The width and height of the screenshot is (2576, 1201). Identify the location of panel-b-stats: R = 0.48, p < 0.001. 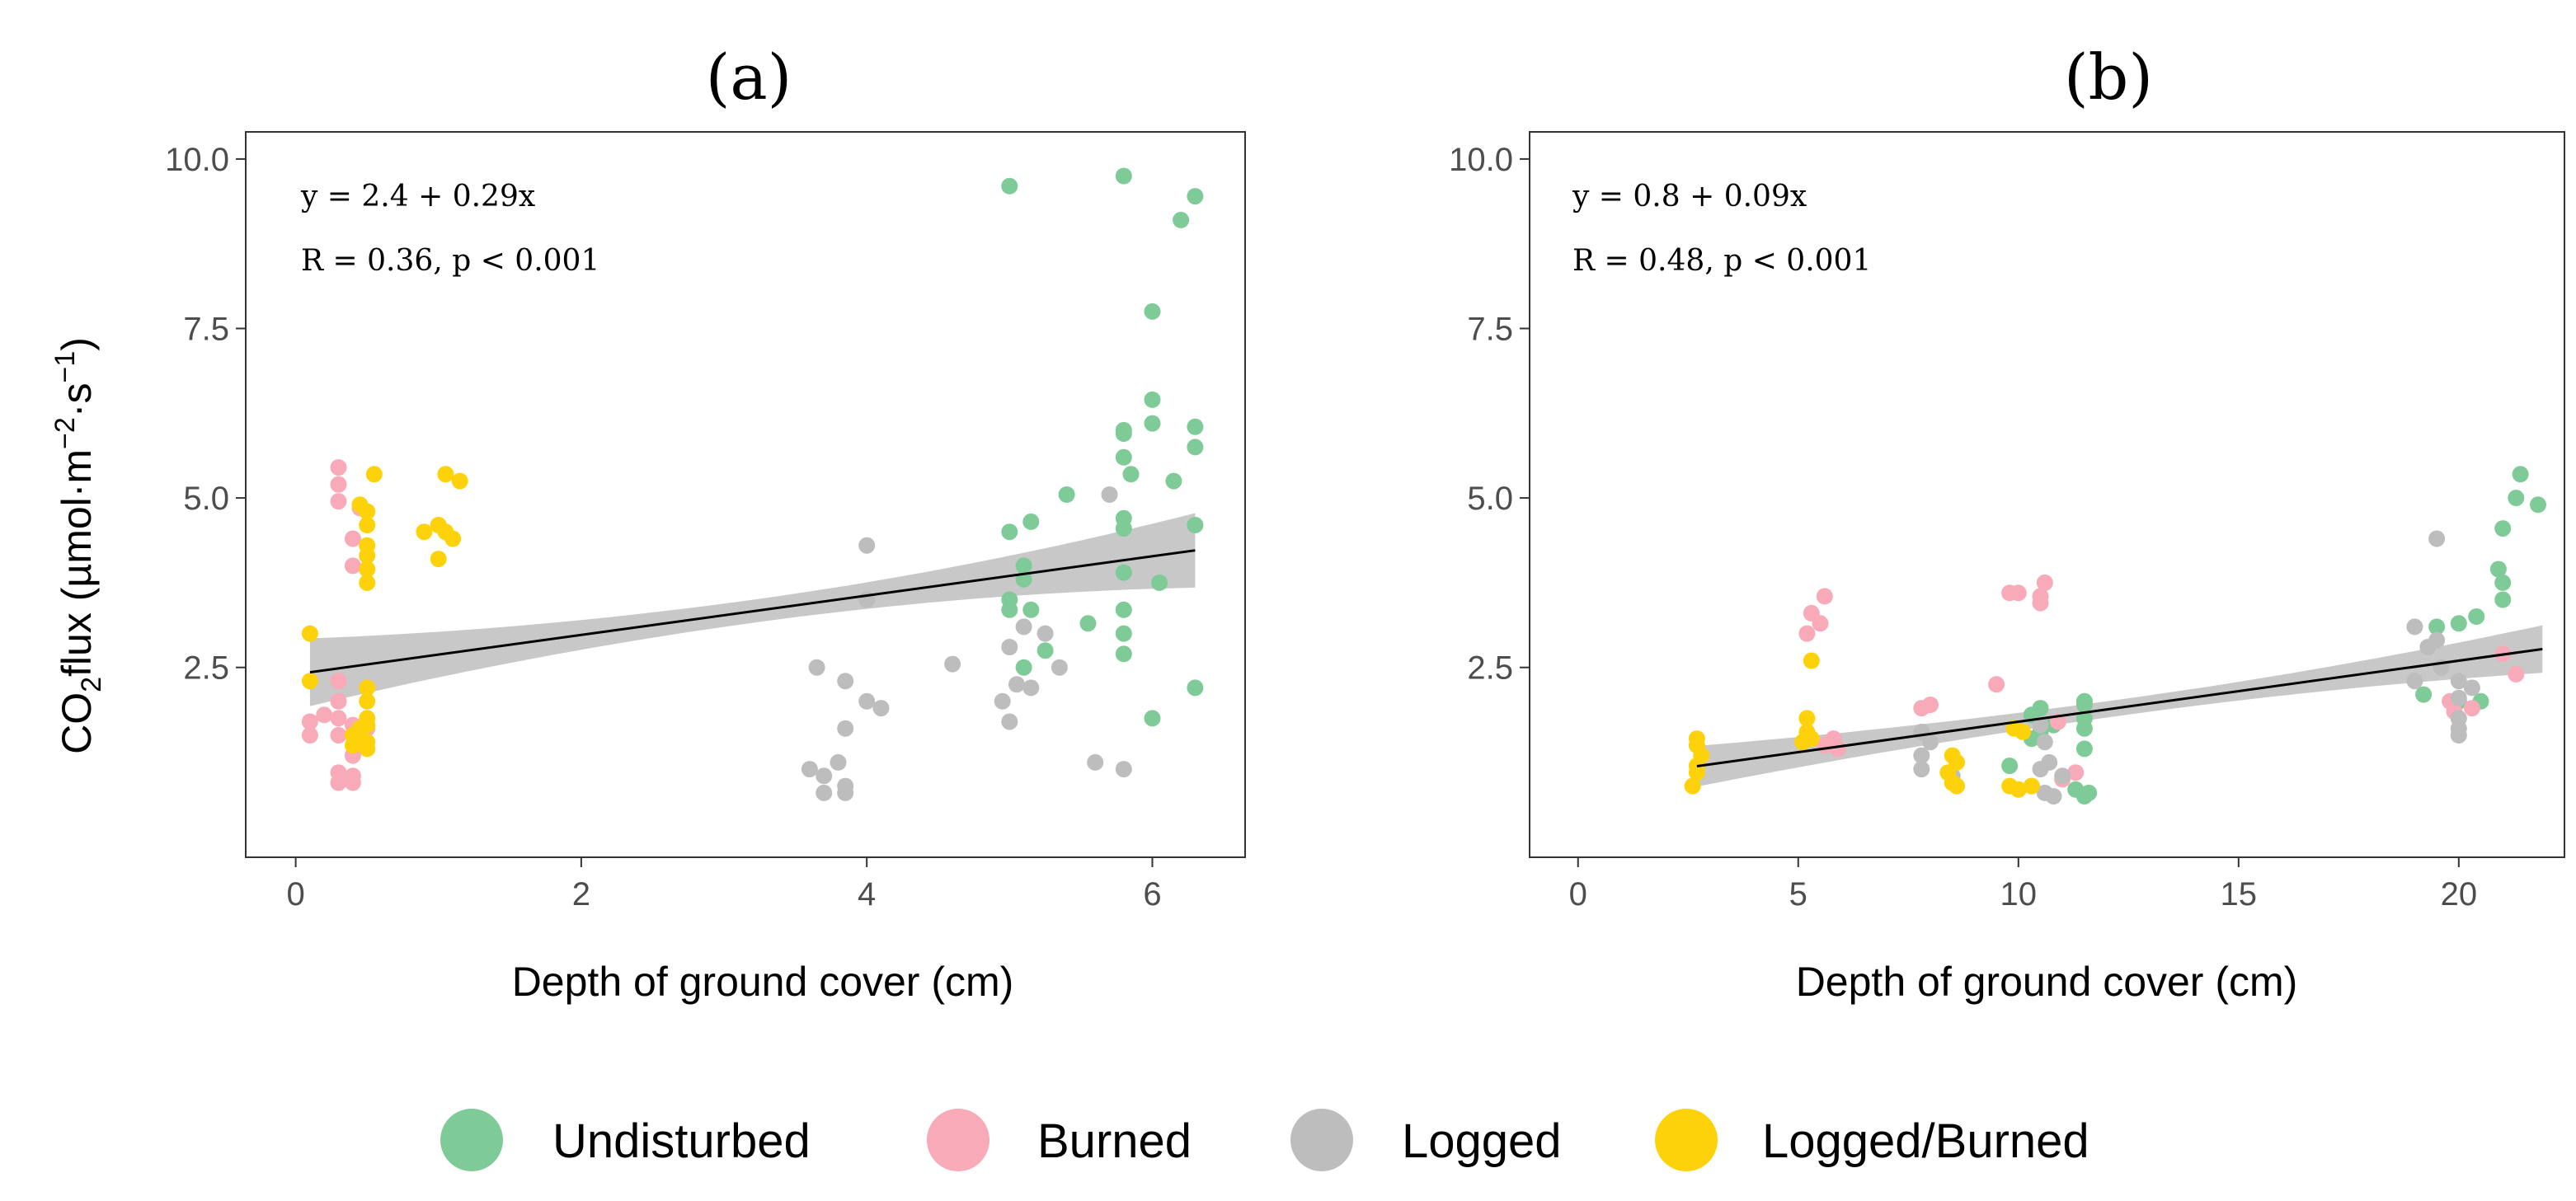
(1721, 261).